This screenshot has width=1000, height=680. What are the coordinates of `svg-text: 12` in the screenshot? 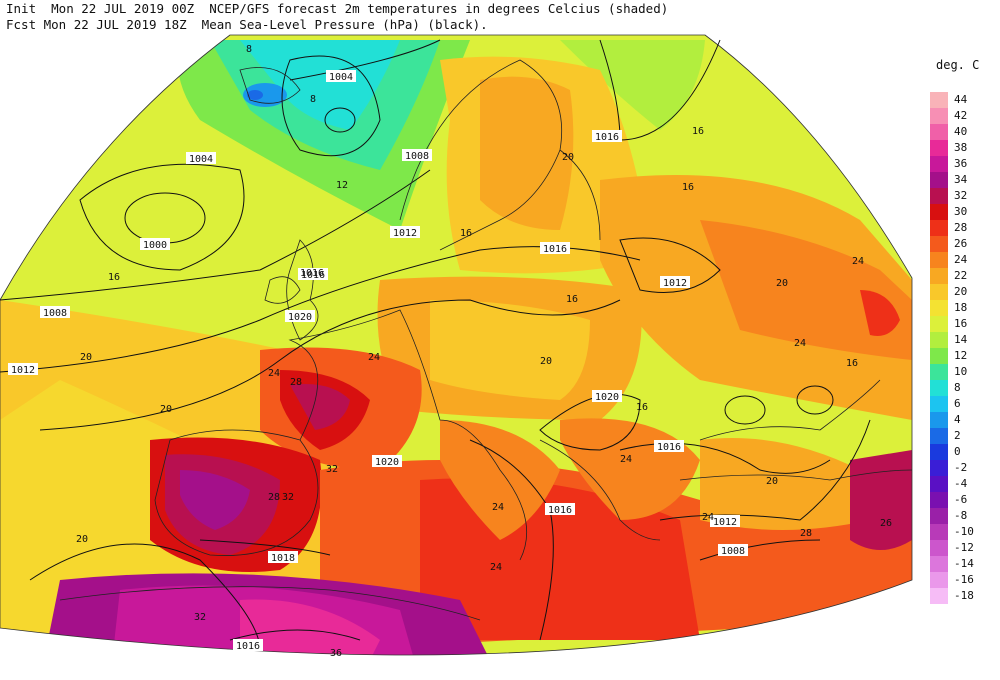 It's located at (342, 185).